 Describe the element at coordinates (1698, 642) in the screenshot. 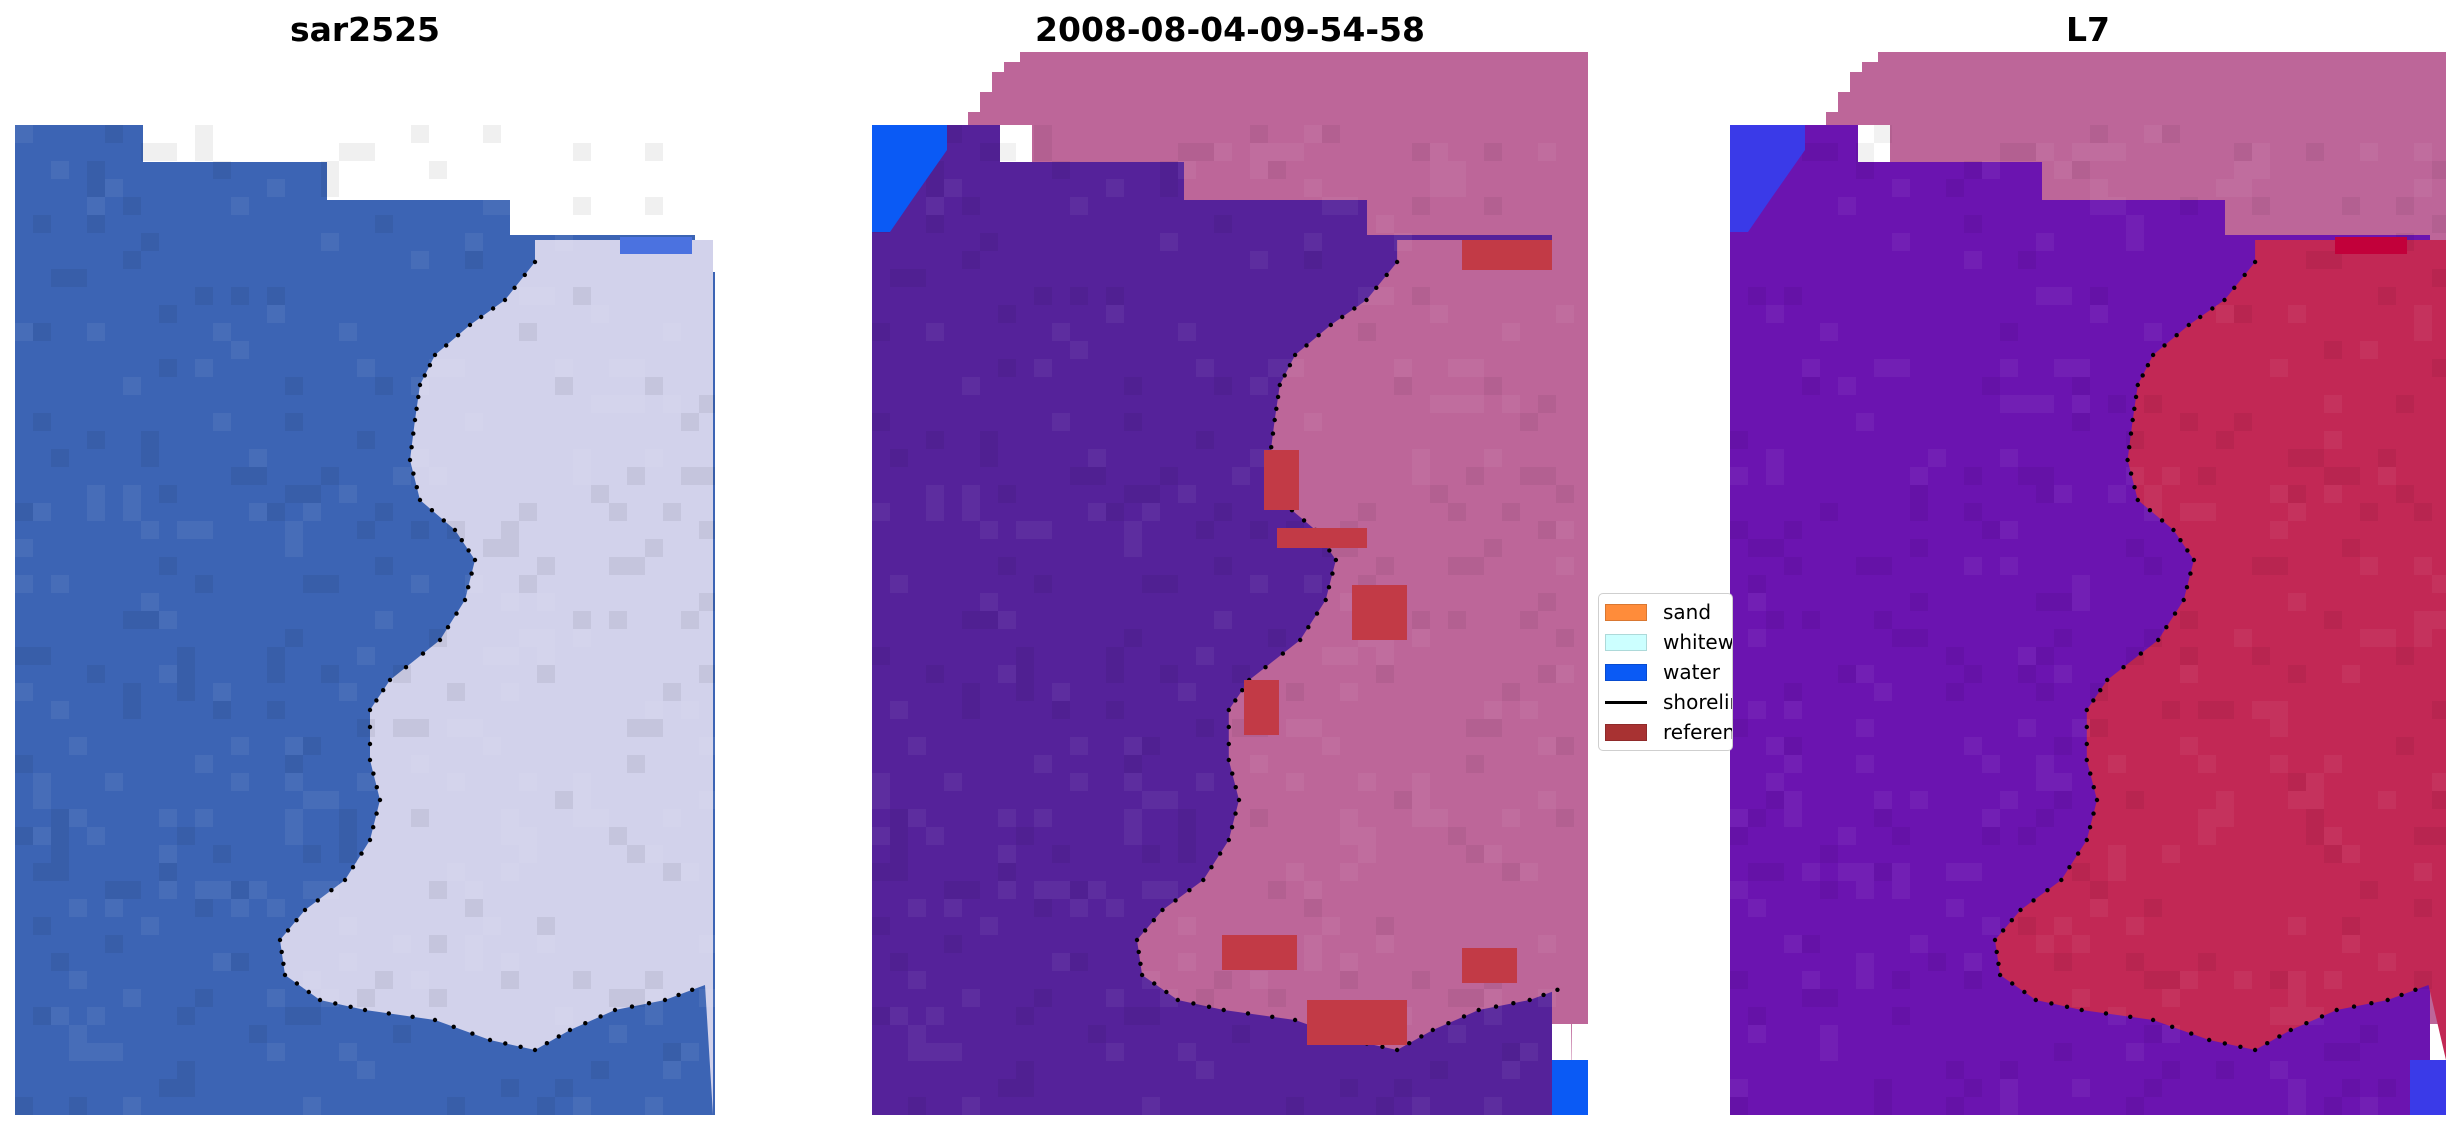

I see `legend-label-whitewater: whitewater` at that location.